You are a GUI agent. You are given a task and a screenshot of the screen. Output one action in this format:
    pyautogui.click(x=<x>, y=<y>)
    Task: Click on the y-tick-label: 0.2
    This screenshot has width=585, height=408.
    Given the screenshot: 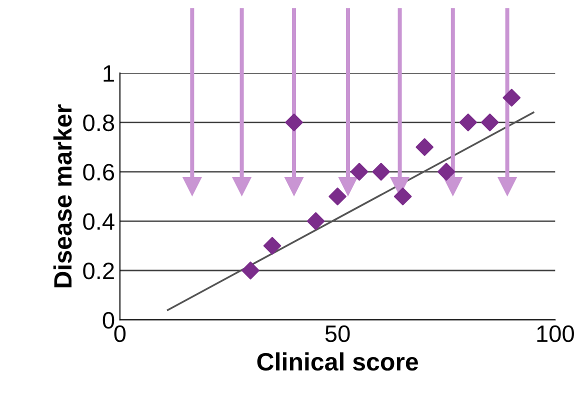 What is the action you would take?
    pyautogui.click(x=98, y=271)
    